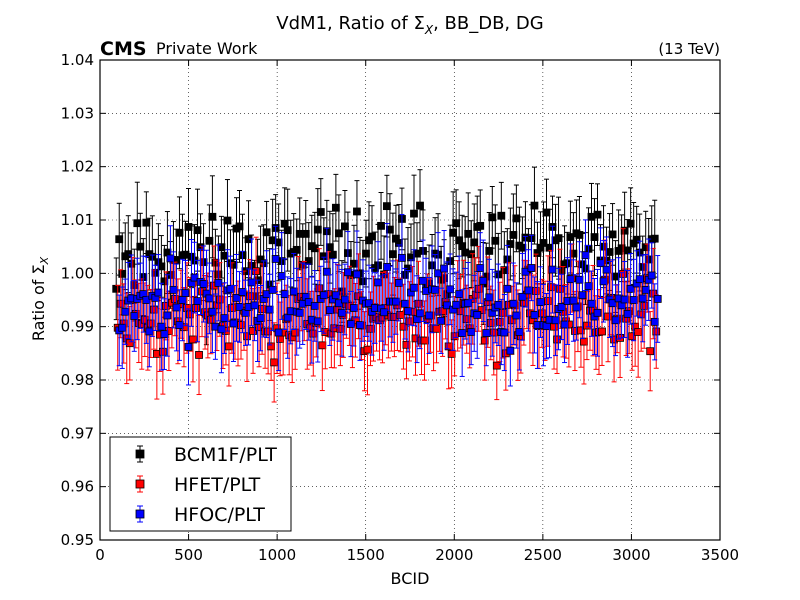  I want to click on x-tick-label: 2500, so click(543, 555).